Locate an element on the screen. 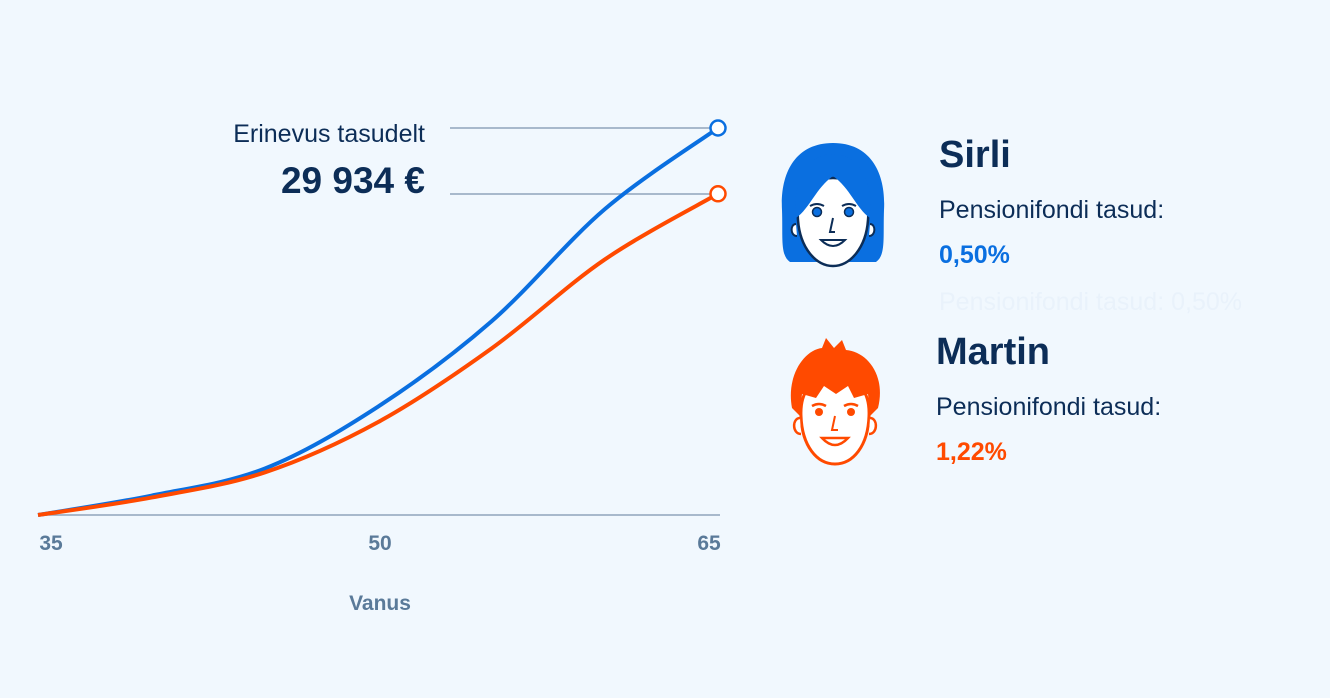 Image resolution: width=1330 pixels, height=698 pixels. x-tick-65: 65 is located at coordinates (709, 543).